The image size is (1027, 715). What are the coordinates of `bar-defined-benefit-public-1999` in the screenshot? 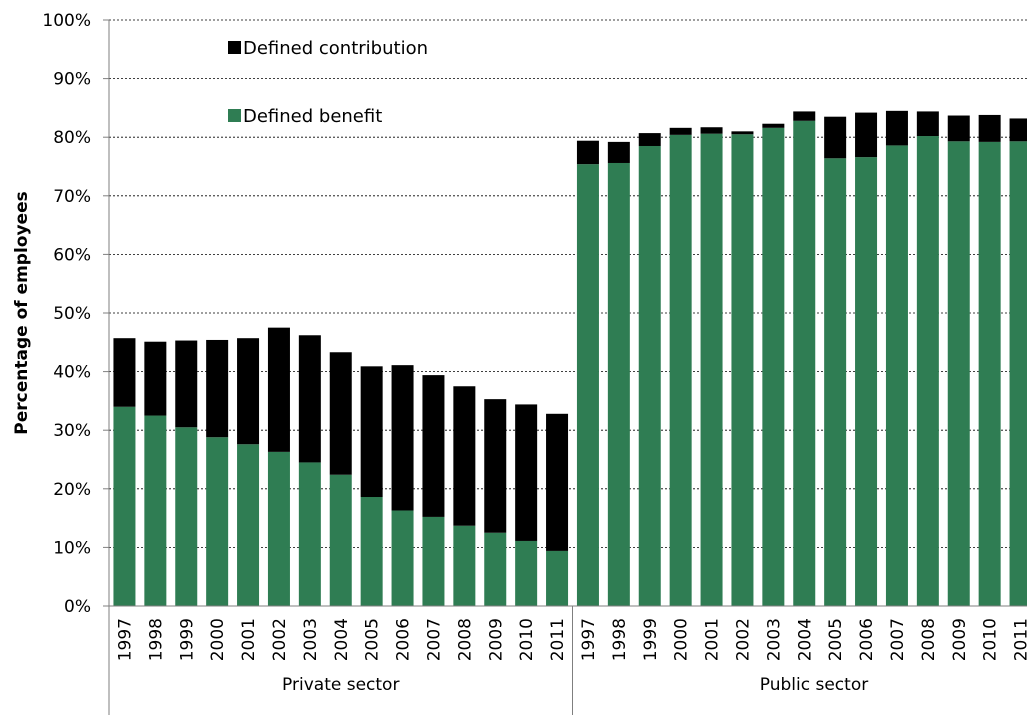 It's located at (649, 376).